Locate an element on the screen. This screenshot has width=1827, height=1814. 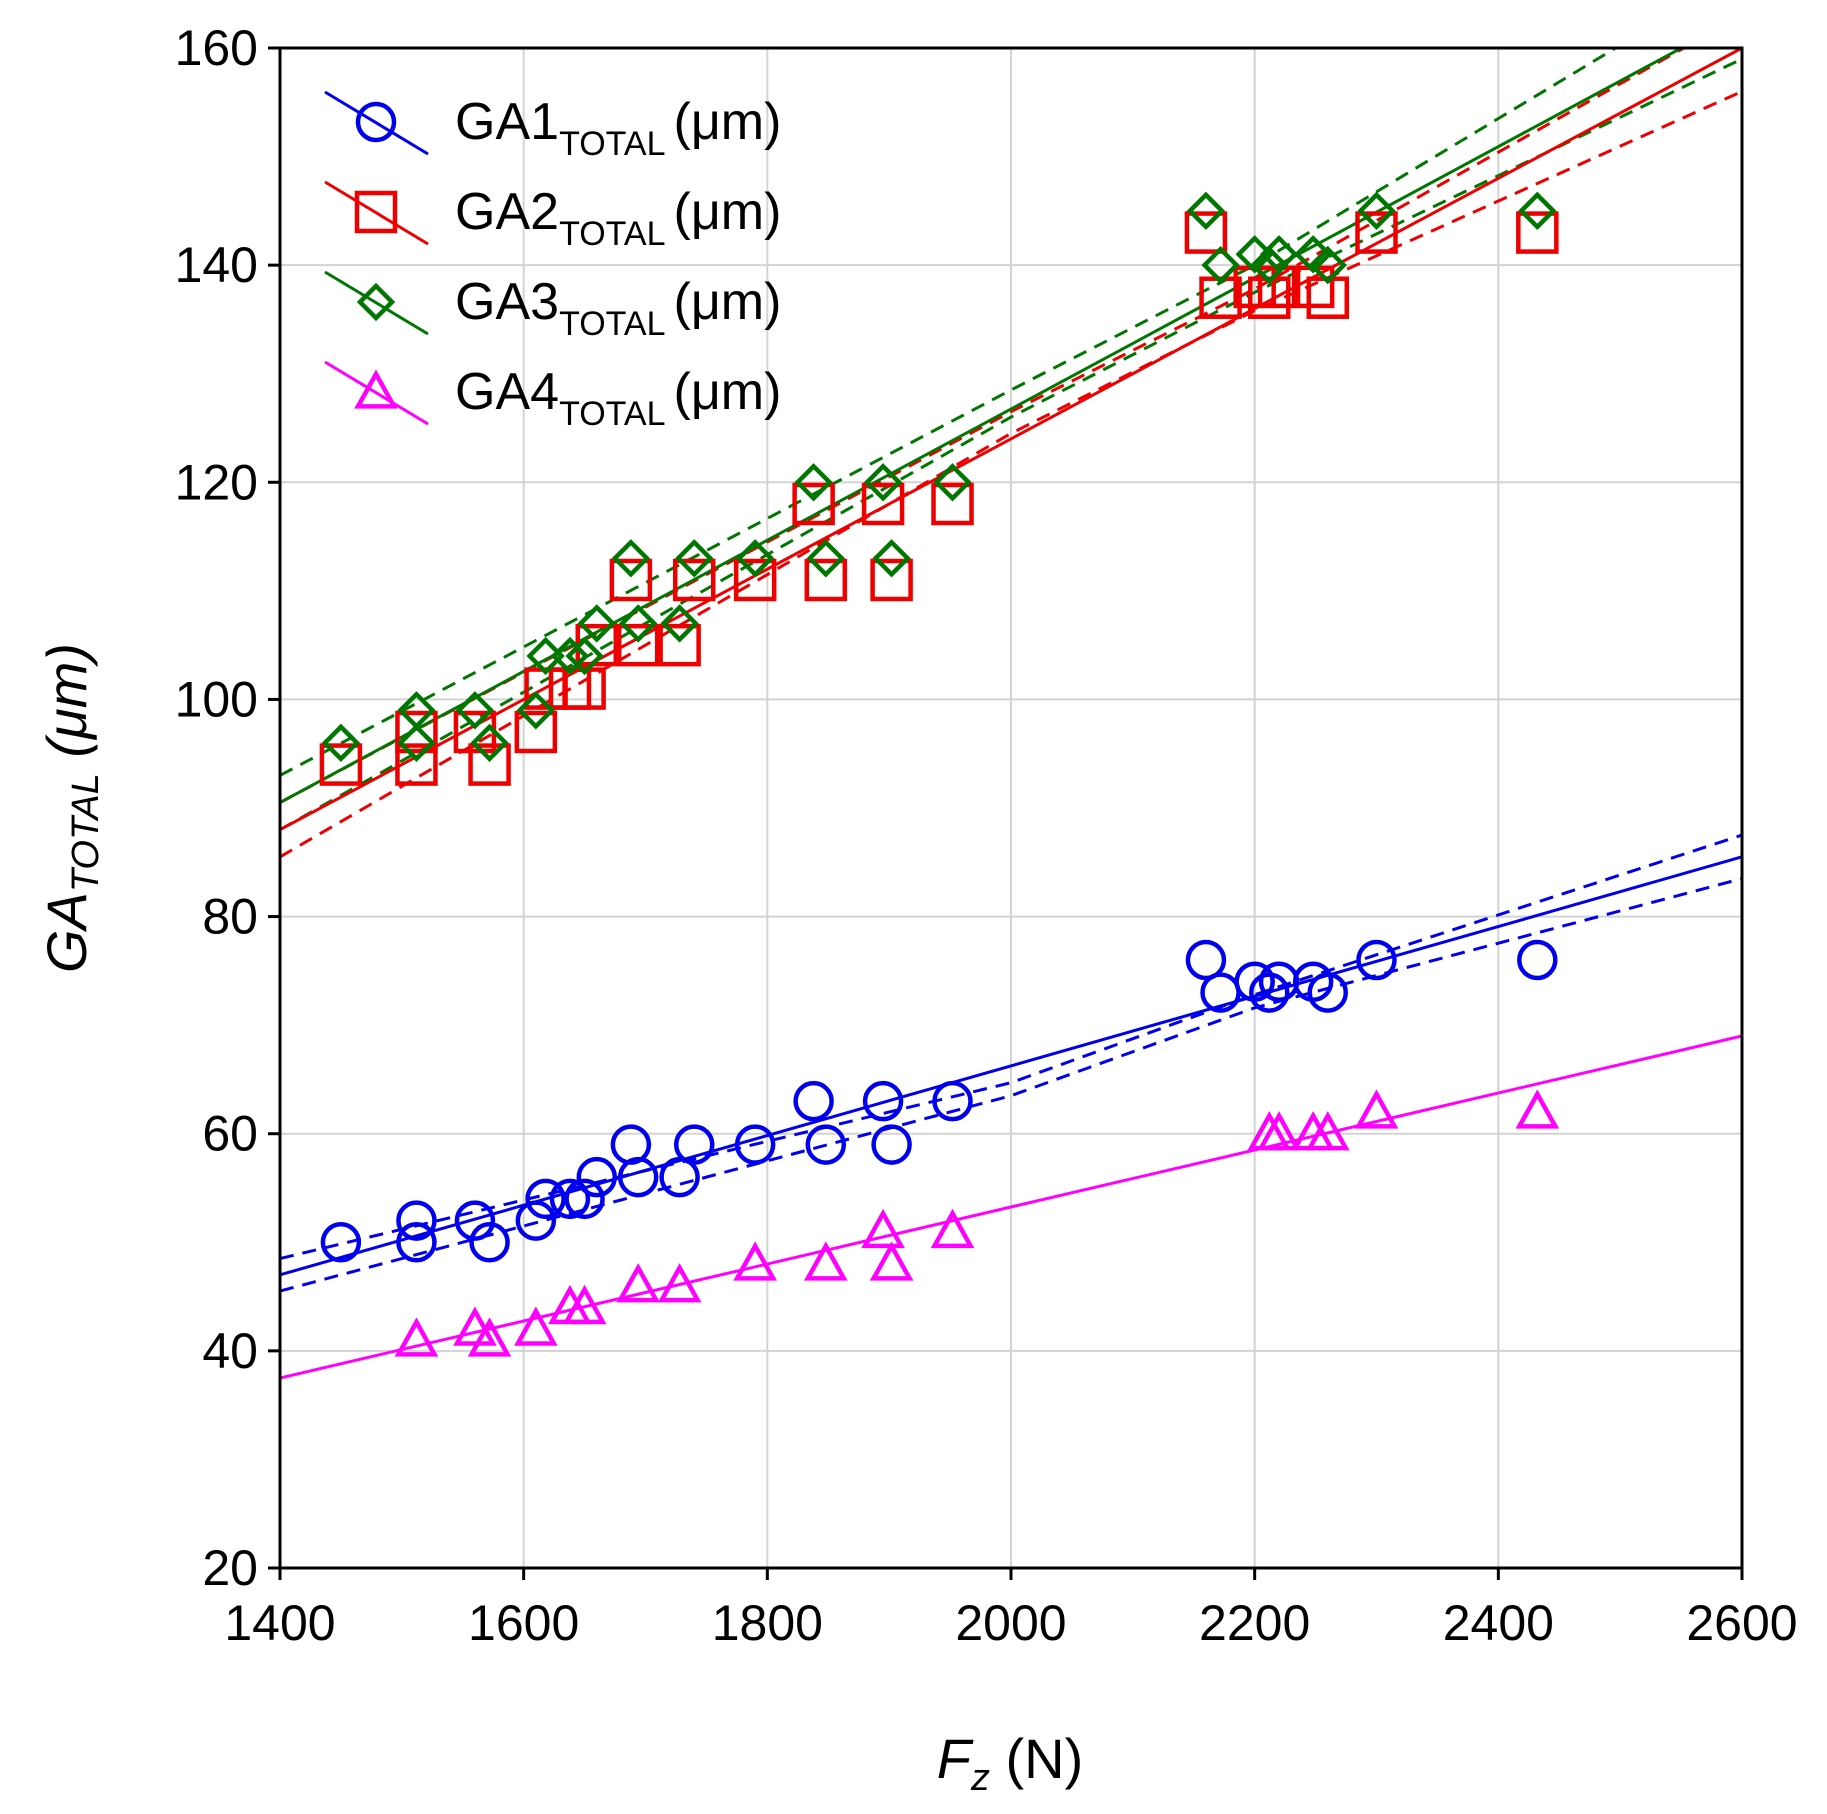
legend-ga2-marker is located at coordinates (376, 212).